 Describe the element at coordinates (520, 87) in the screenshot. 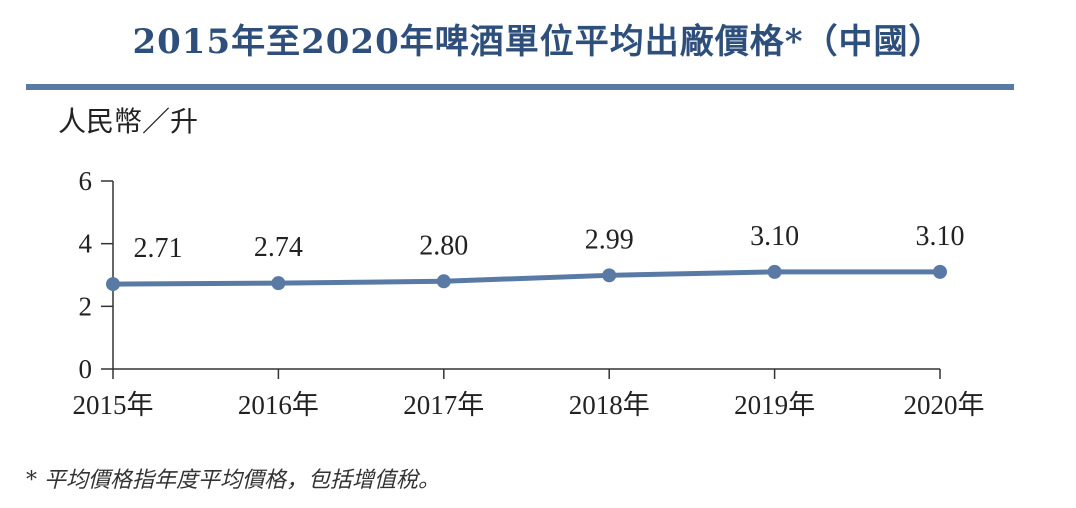

I see `title-divider` at that location.